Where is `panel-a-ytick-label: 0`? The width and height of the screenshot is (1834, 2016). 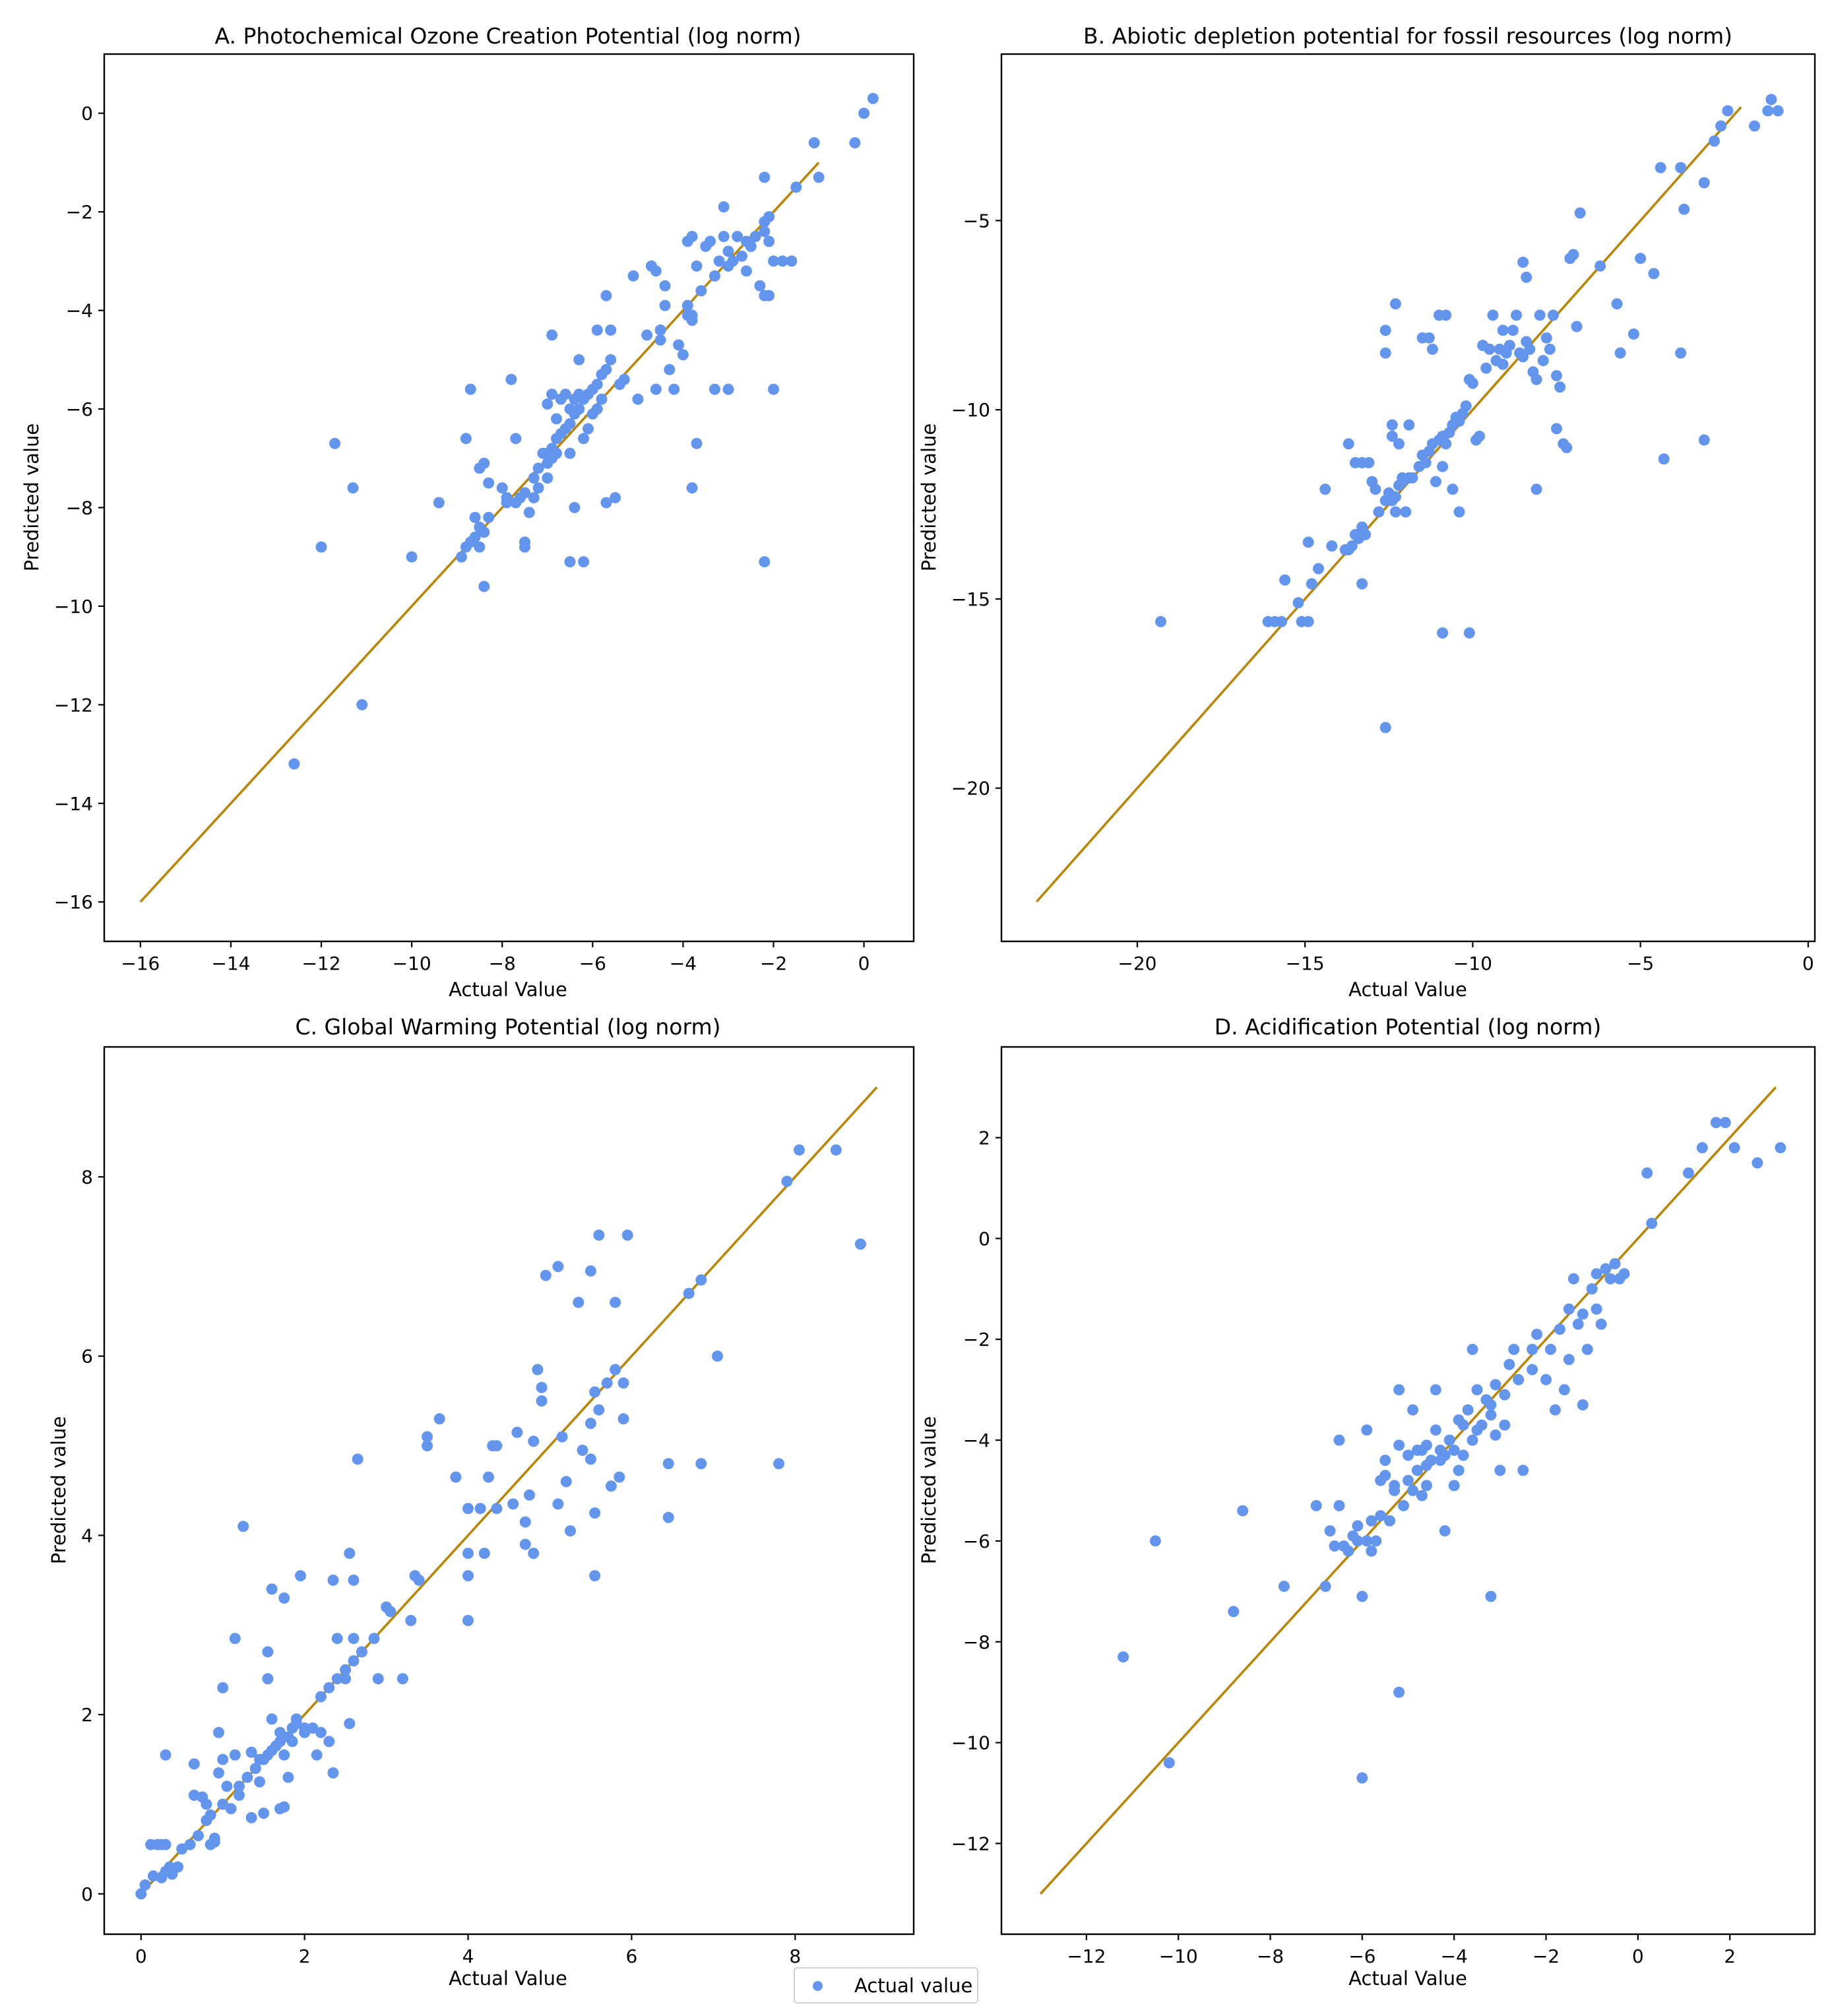
panel-a-ytick-label: 0 is located at coordinates (87, 114).